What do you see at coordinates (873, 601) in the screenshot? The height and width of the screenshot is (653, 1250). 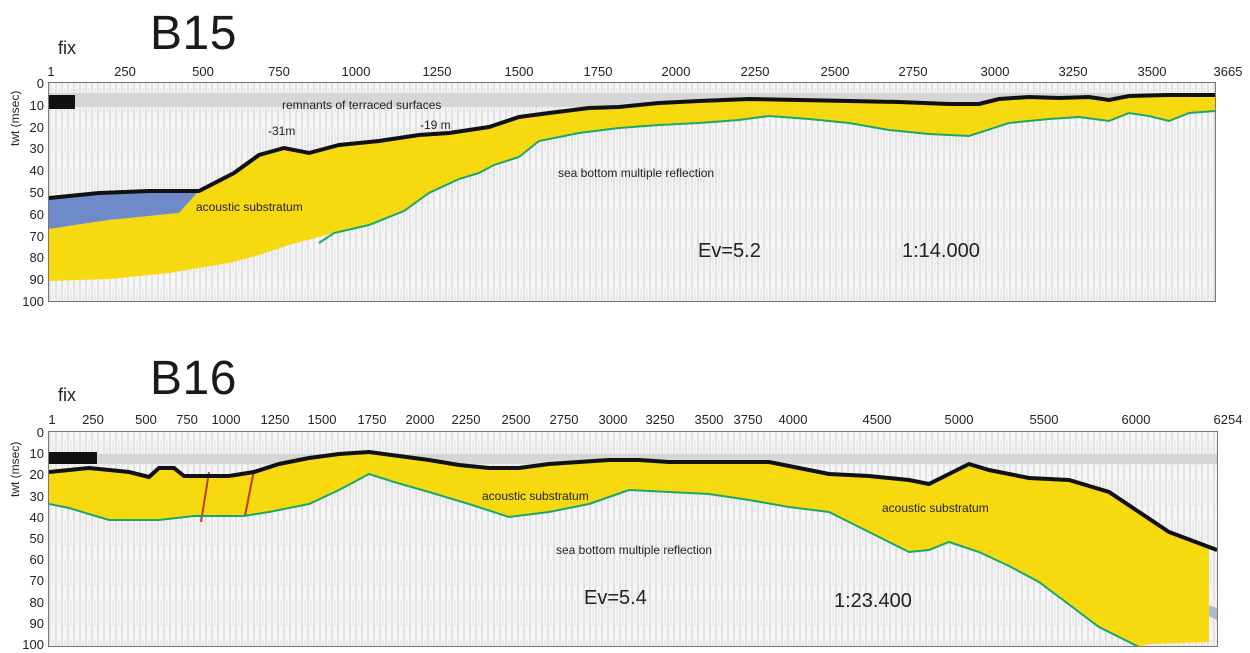 I see `map-scale: 1:23.400` at bounding box center [873, 601].